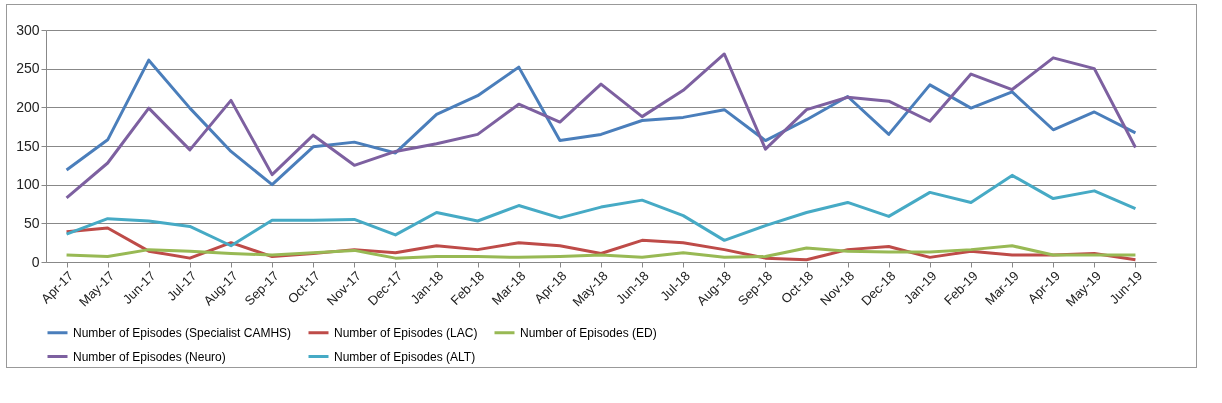  I want to click on y-tick-label: 300, so click(28, 29).